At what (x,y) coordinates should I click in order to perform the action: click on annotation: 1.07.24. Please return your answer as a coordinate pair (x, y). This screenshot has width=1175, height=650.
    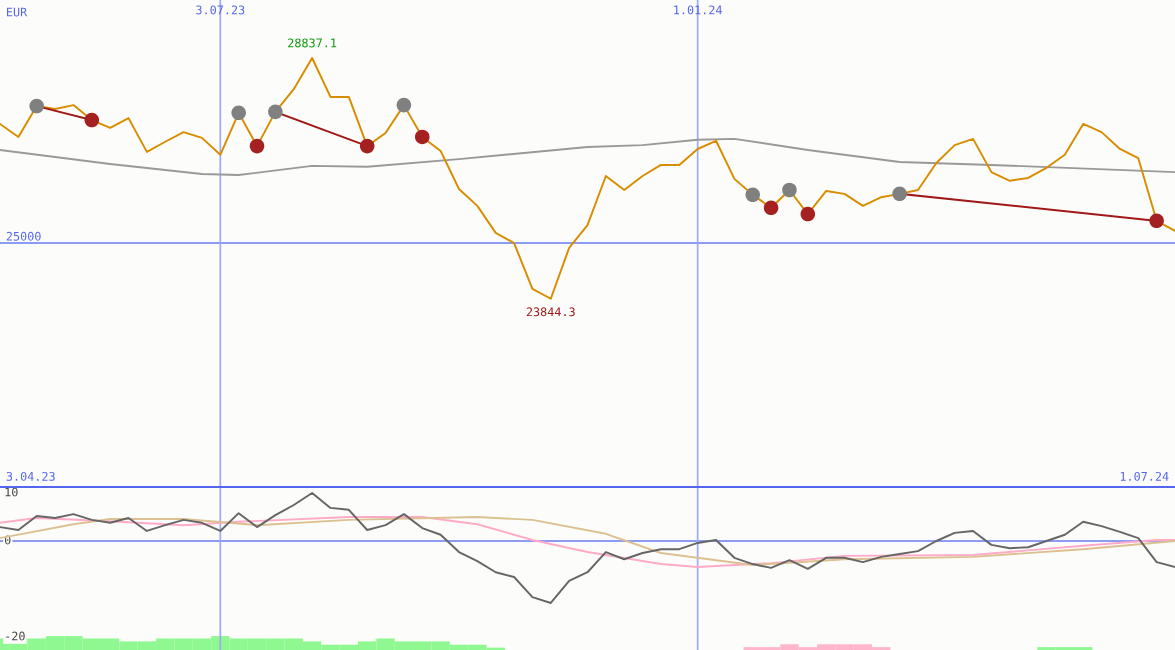
    Looking at the image, I should click on (1144, 476).